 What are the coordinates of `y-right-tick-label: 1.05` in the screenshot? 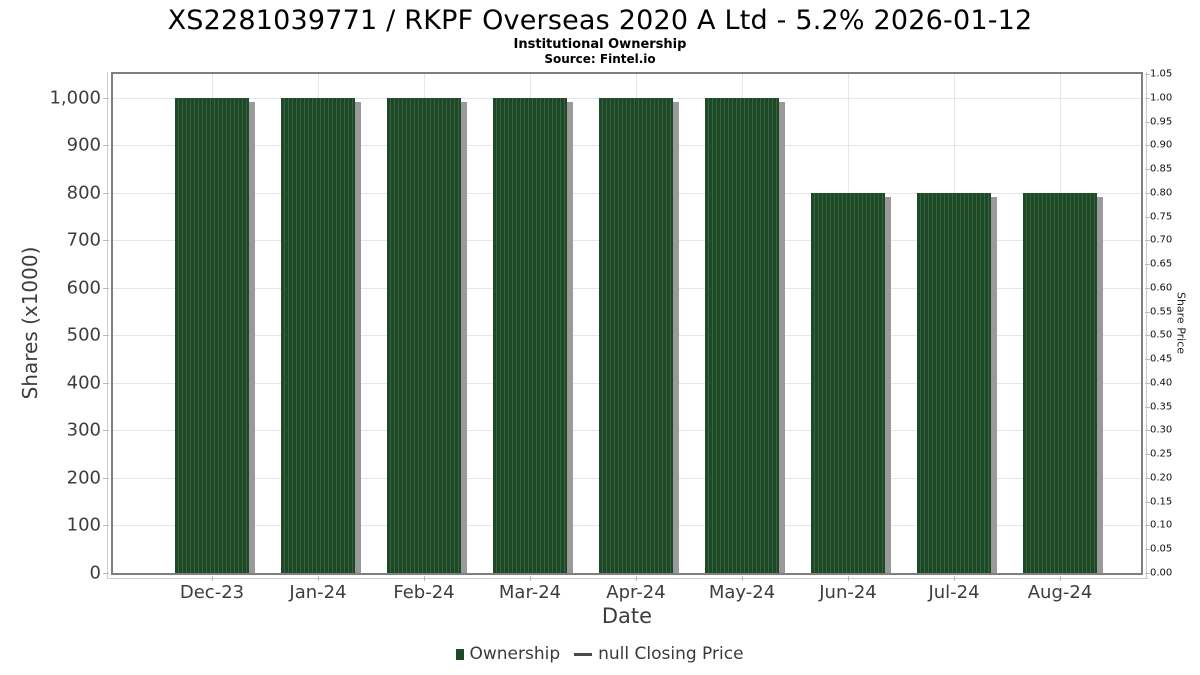 It's located at (1161, 74).